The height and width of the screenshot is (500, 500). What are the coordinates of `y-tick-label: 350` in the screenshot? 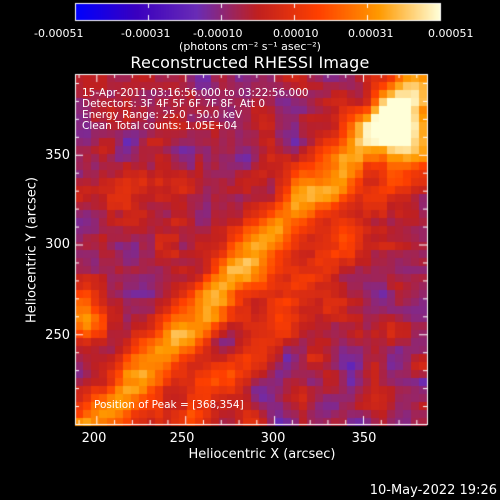 It's located at (57, 155).